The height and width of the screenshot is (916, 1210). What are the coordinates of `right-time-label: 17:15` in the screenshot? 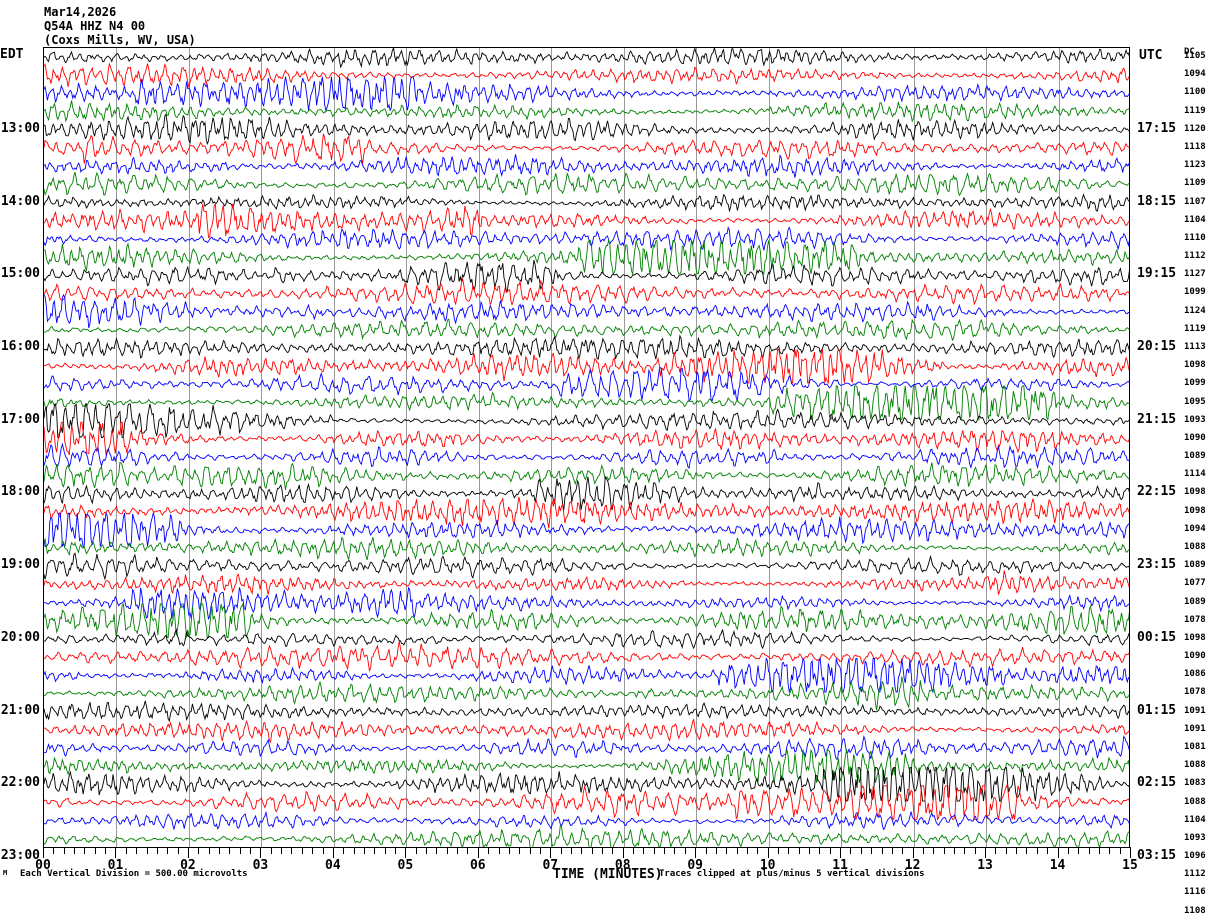 It's located at (1157, 128).